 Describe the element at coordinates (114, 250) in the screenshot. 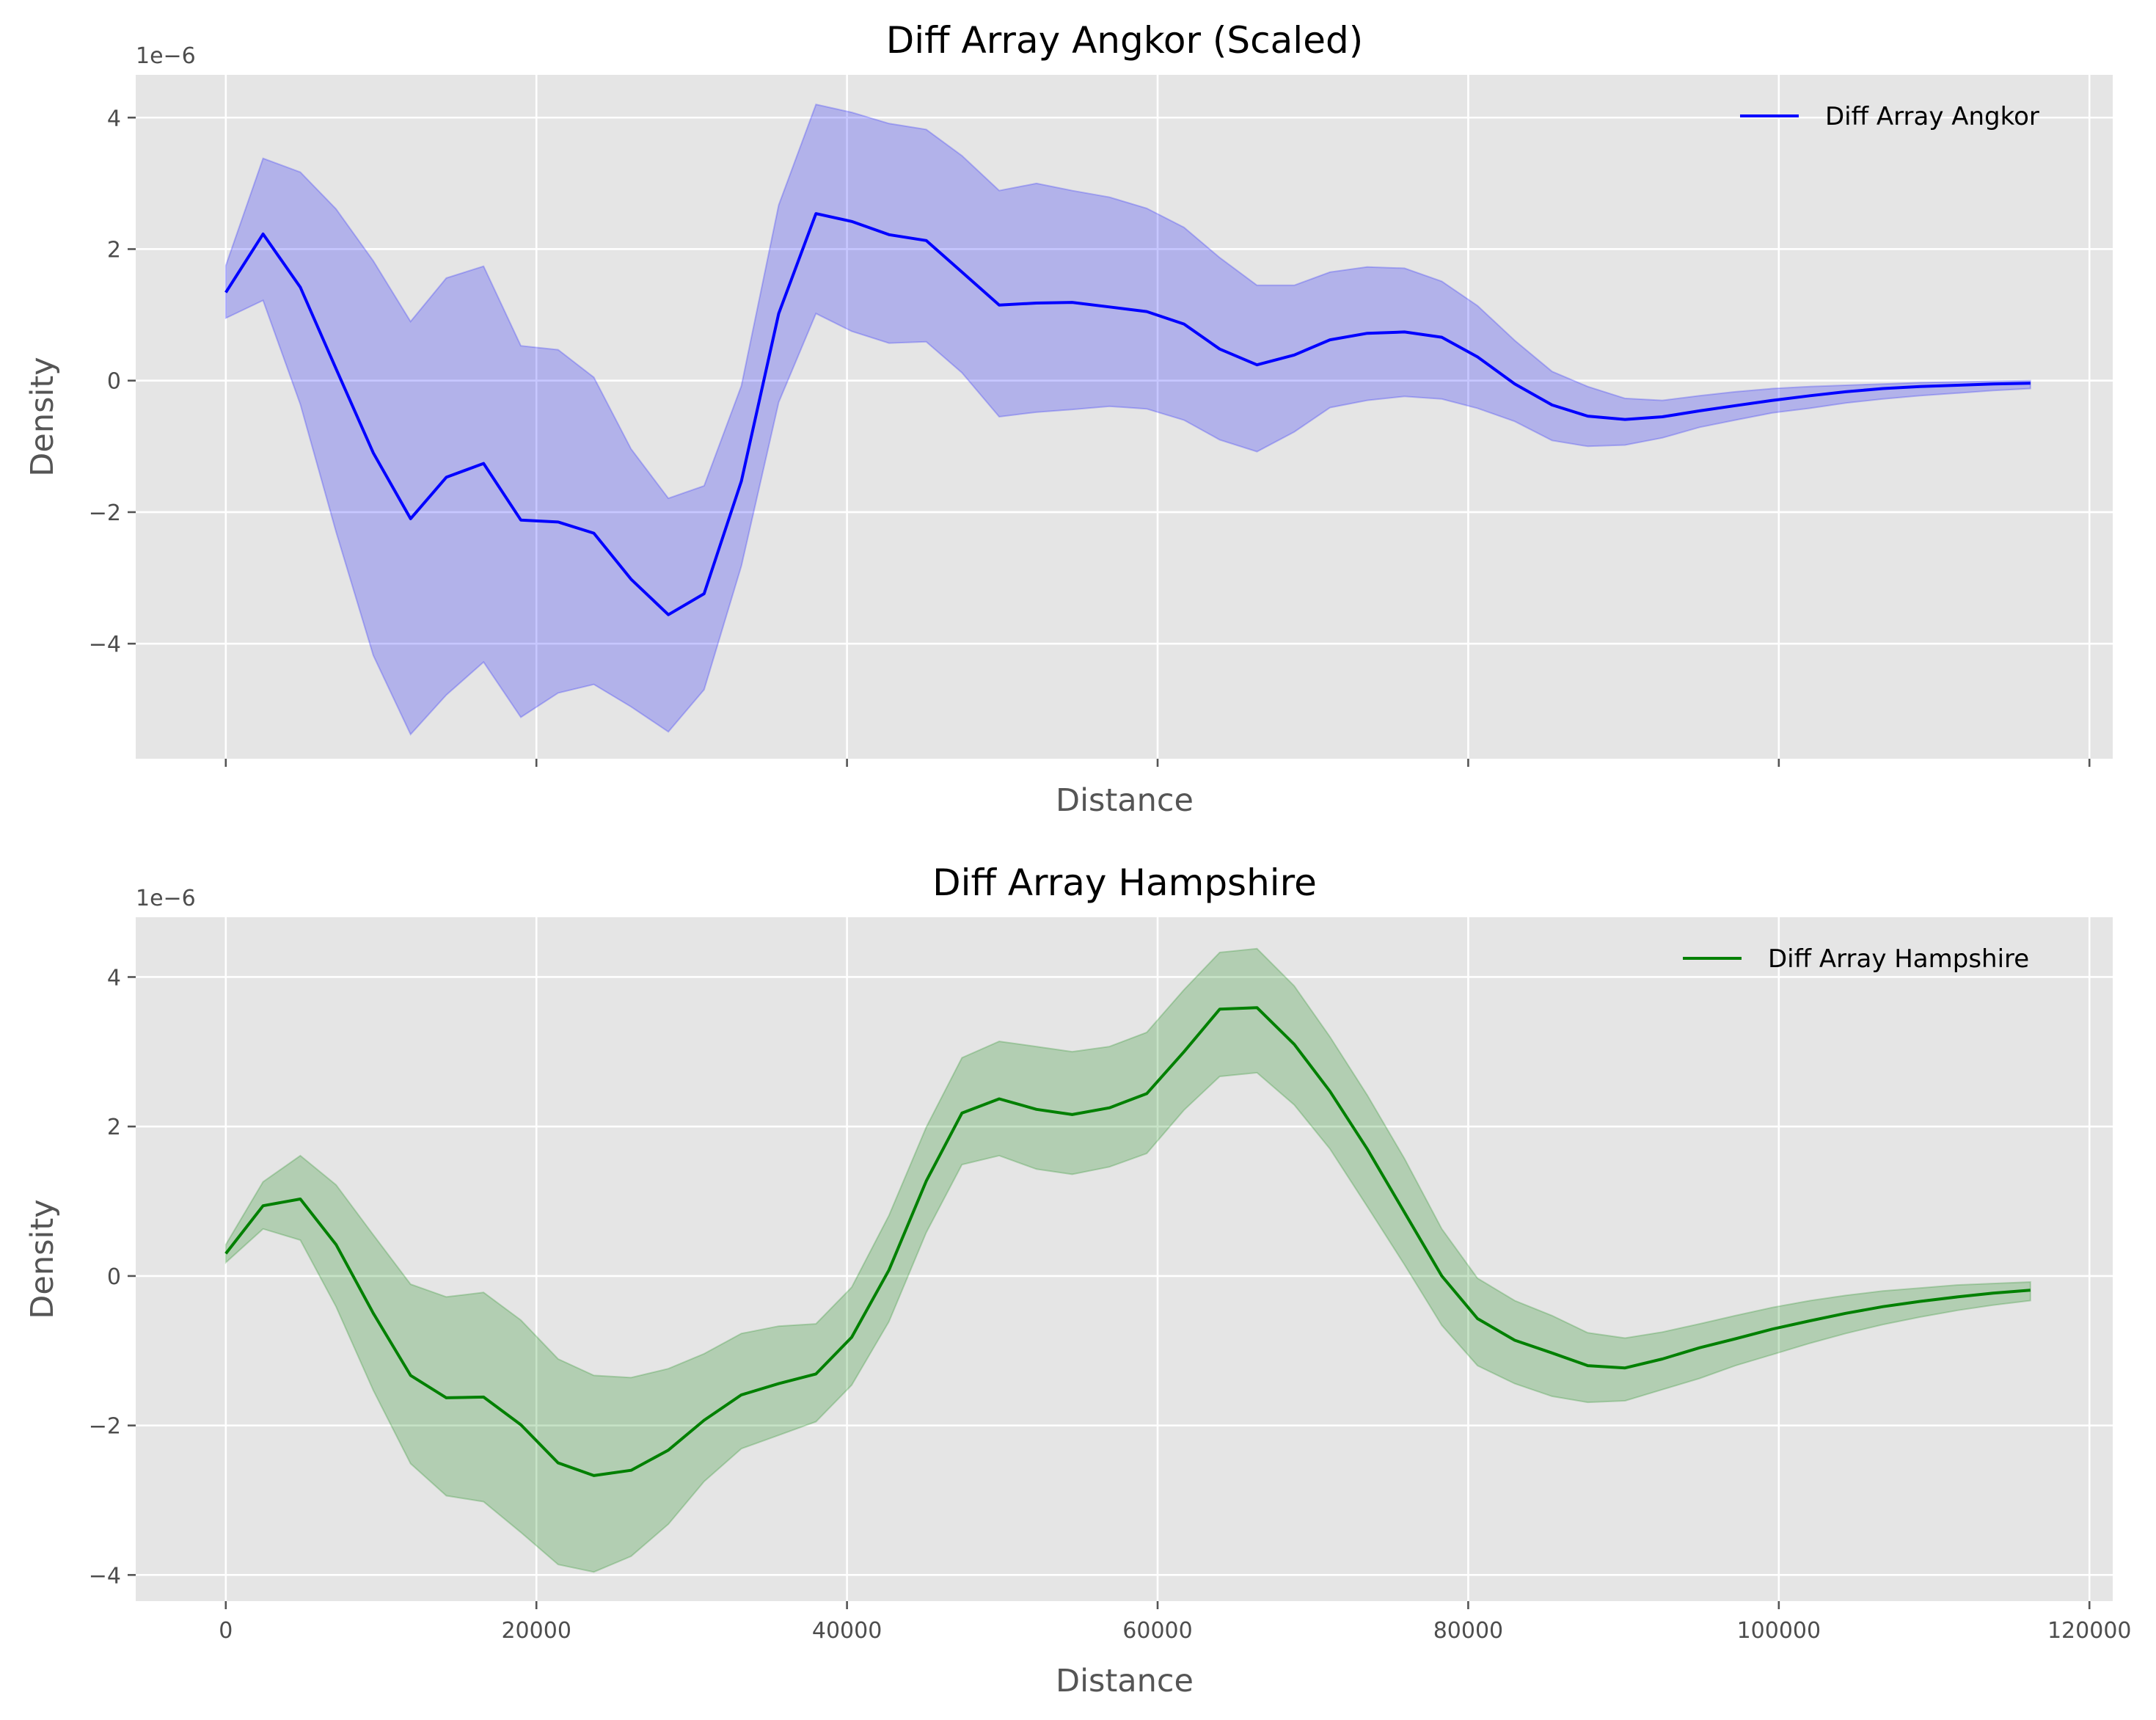

I see `angkor-y-tick-label: 2` at that location.